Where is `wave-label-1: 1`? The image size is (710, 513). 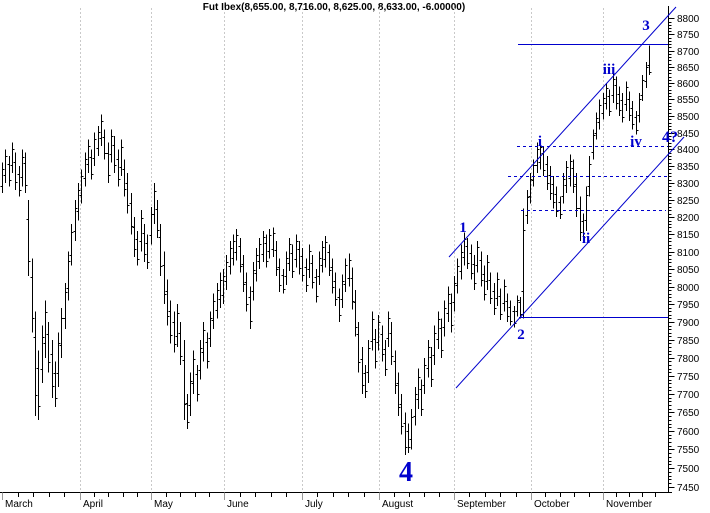
wave-label-1: 1 is located at coordinates (463, 228).